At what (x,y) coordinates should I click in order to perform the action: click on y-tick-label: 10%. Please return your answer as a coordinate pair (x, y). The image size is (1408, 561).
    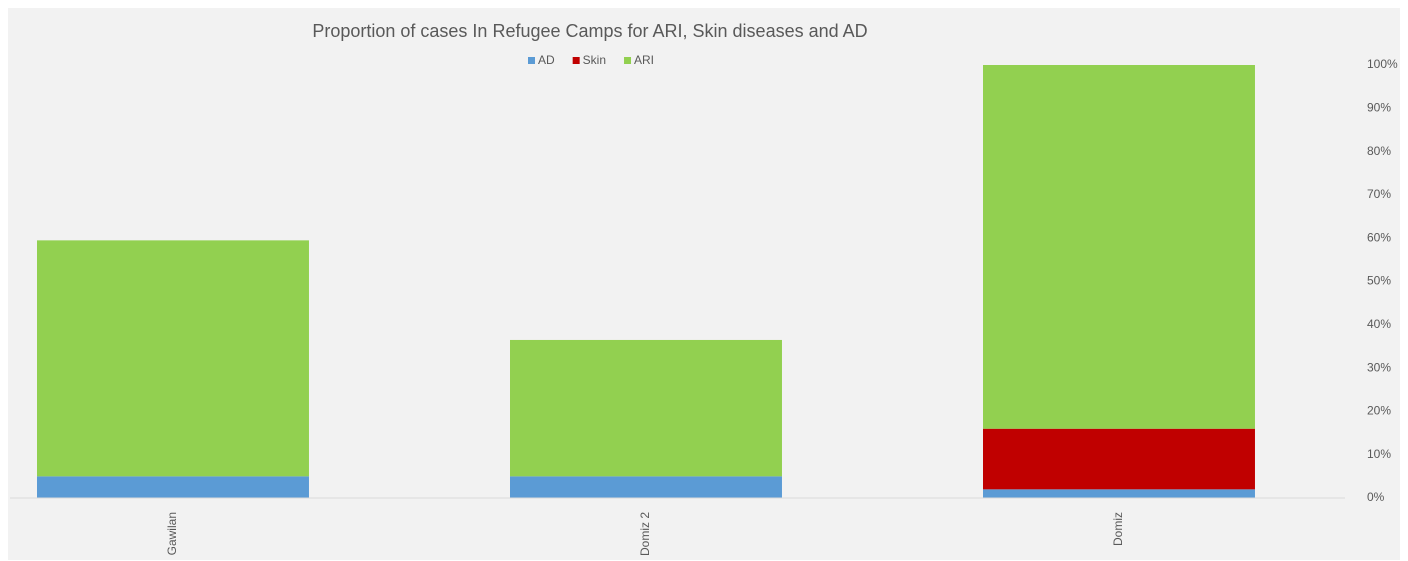
    Looking at the image, I should click on (1379, 454).